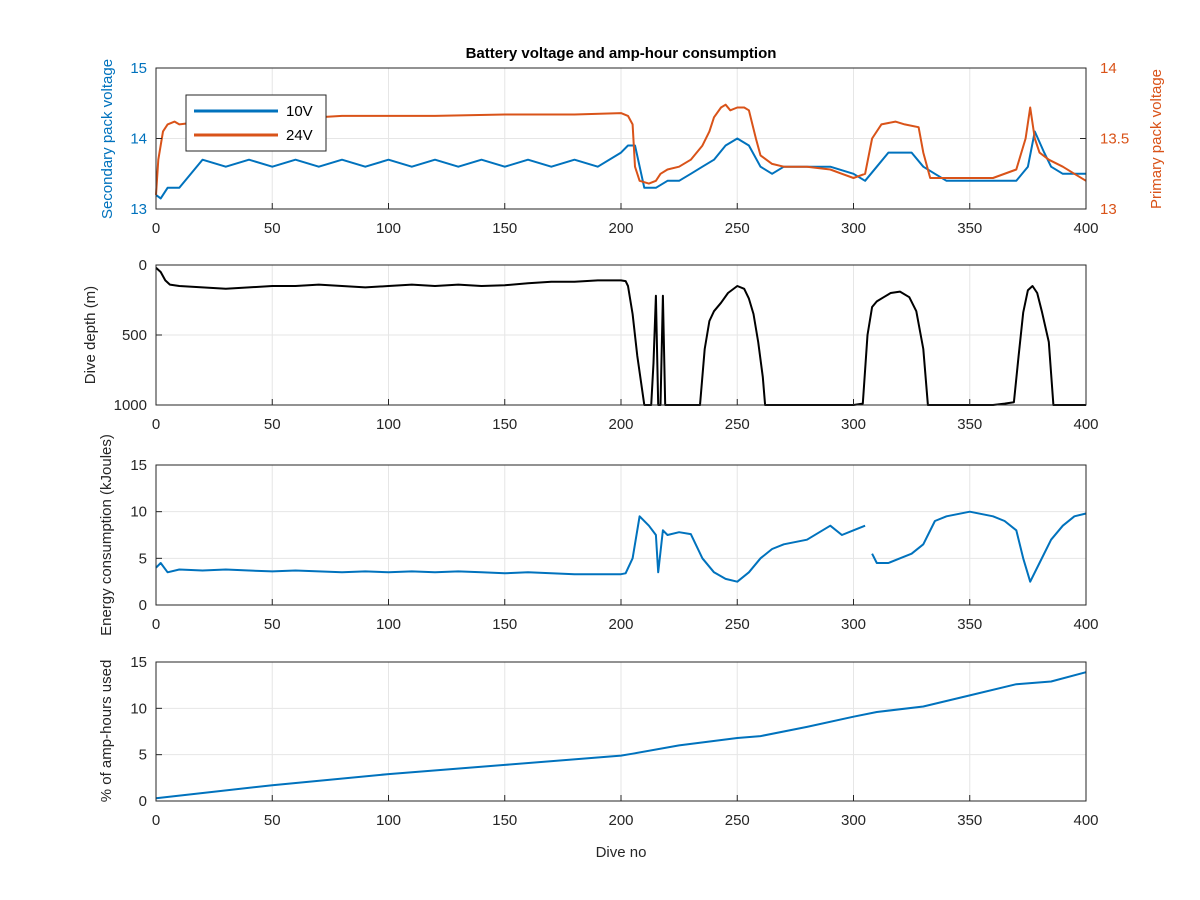 This screenshot has width=1200, height=900. What do you see at coordinates (90, 335) in the screenshot?
I see `y-axis-label: Dive depth (m)` at bounding box center [90, 335].